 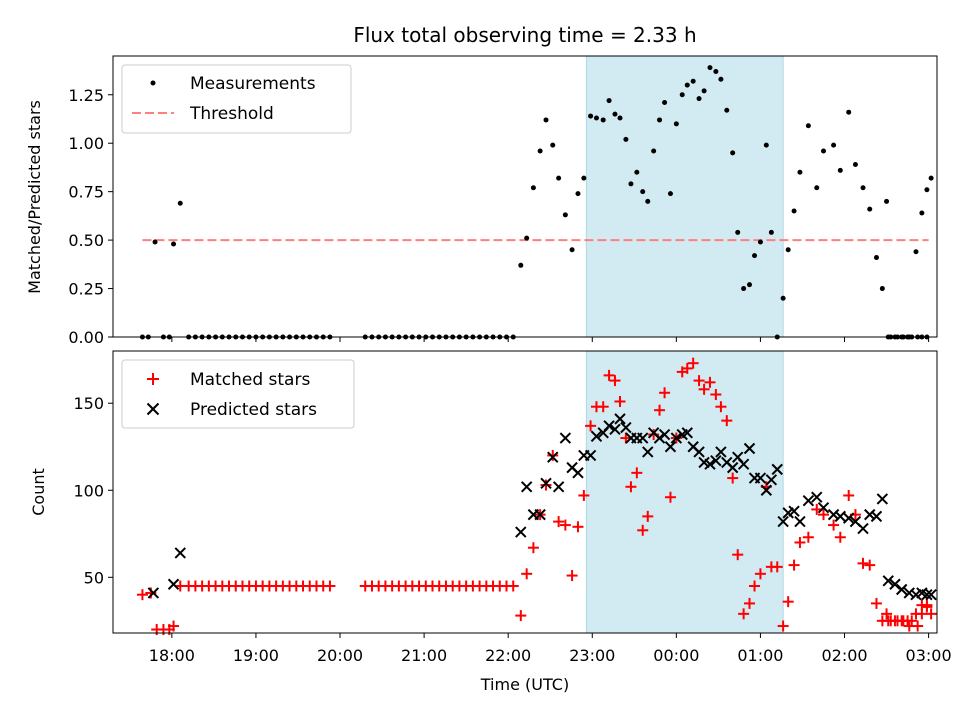 What do you see at coordinates (340, 655) in the screenshot?
I see `x-tick-label: 20:00` at bounding box center [340, 655].